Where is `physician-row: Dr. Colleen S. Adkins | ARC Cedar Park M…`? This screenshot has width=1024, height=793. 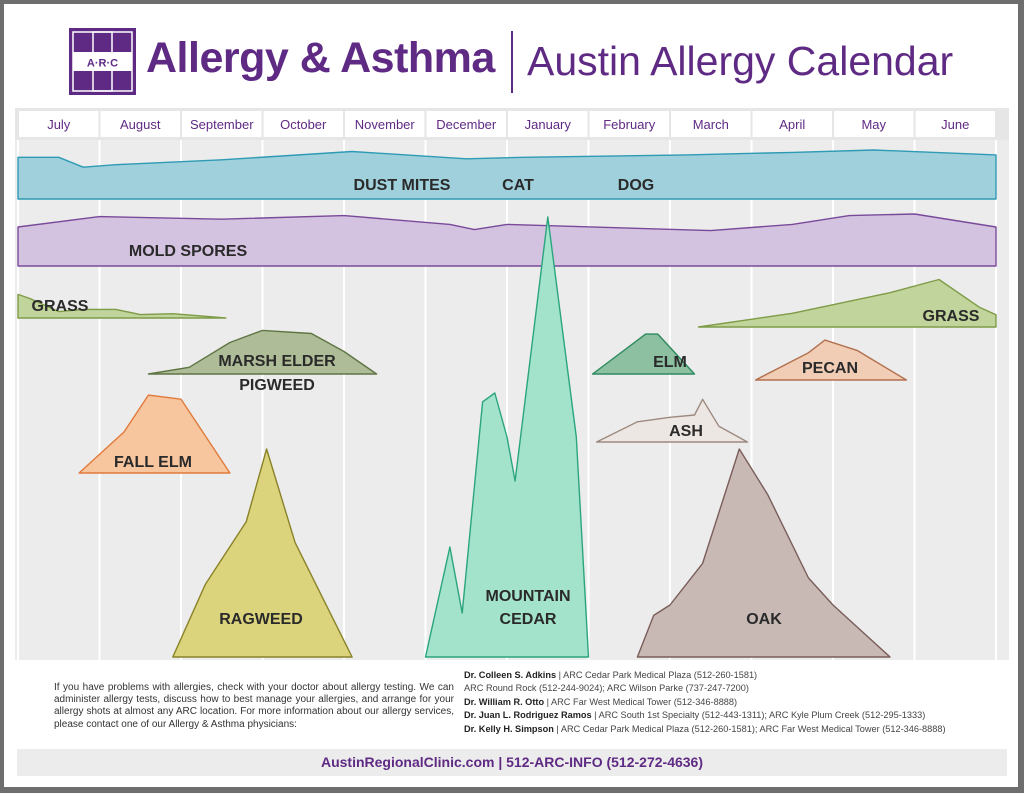 physician-row: Dr. Colleen S. Adkins | ARC Cedar Park M… is located at coordinates (734, 675).